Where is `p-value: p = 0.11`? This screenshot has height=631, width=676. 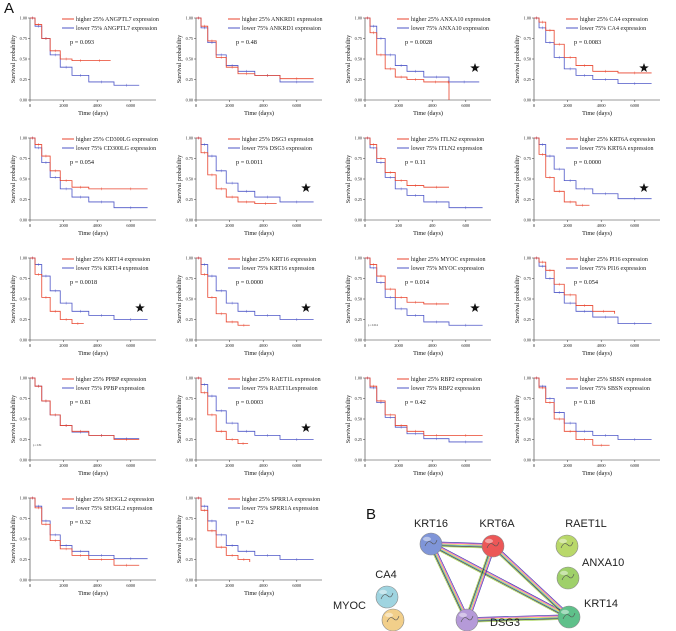 p-value: p = 0.11 is located at coordinates (415, 162).